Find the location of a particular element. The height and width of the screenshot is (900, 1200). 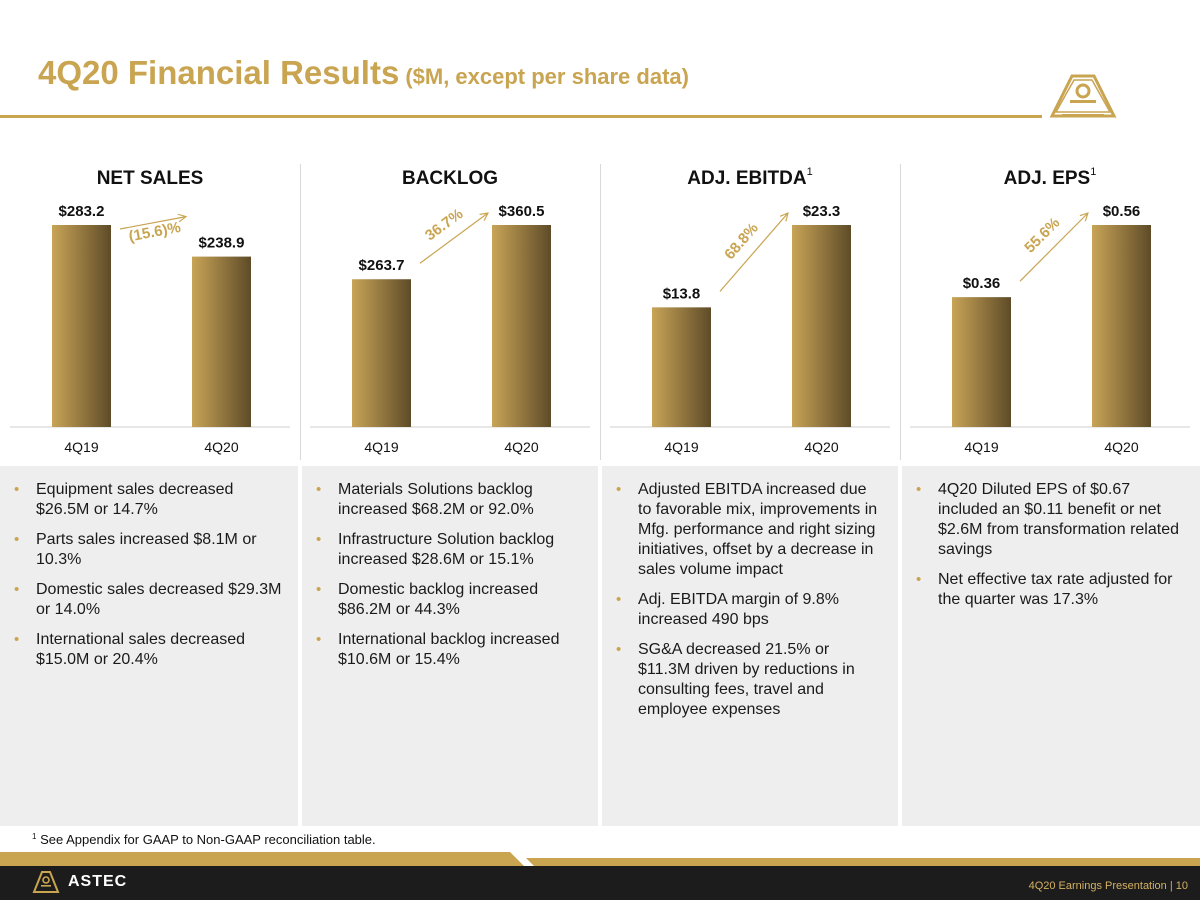

chart-title: BACKLOG is located at coordinates (450, 178).